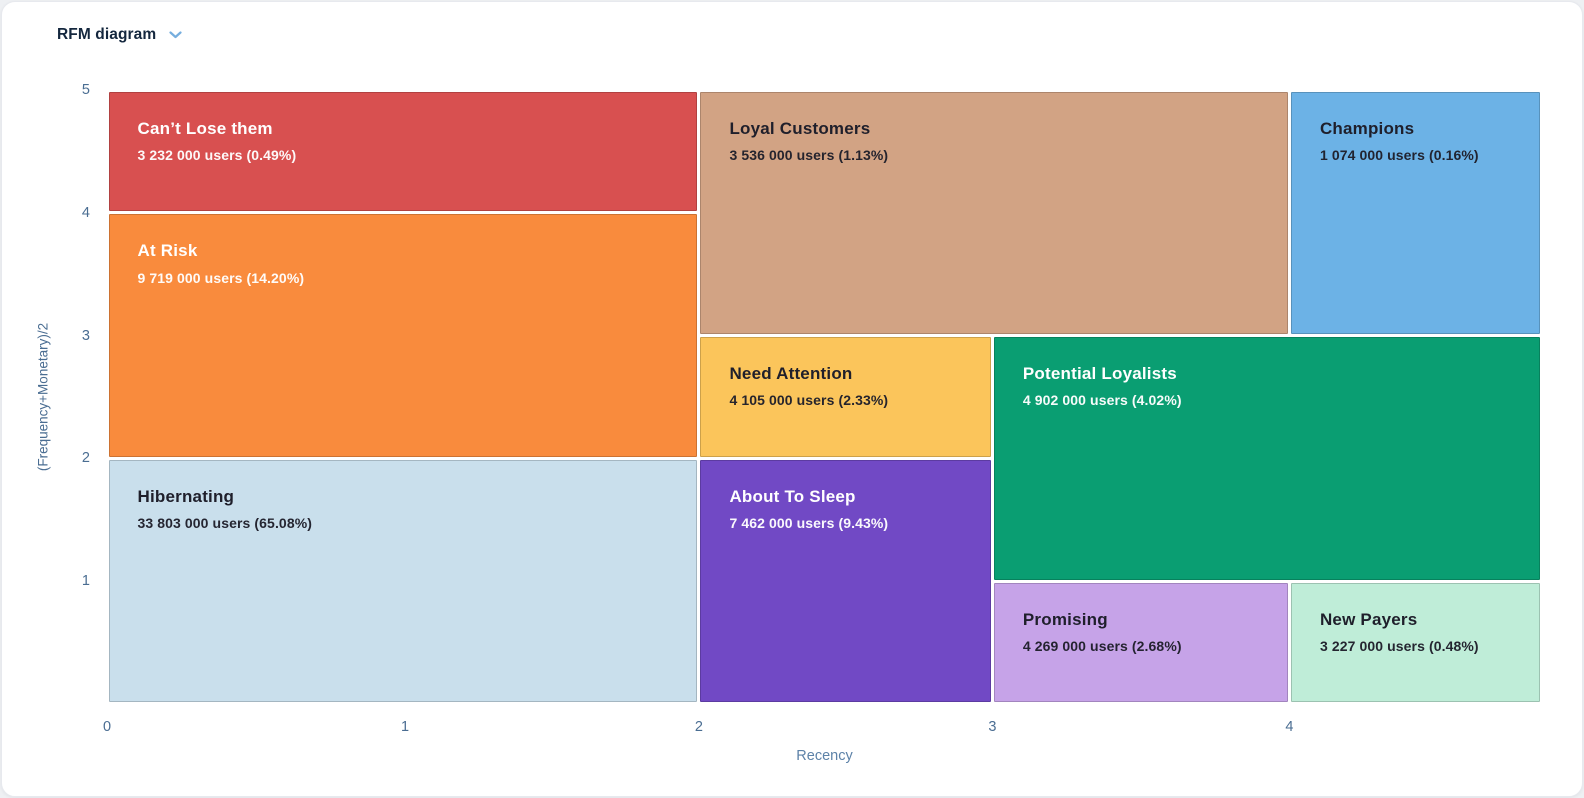  Describe the element at coordinates (107, 34) in the screenshot. I see `page-title: RFM diagram` at that location.